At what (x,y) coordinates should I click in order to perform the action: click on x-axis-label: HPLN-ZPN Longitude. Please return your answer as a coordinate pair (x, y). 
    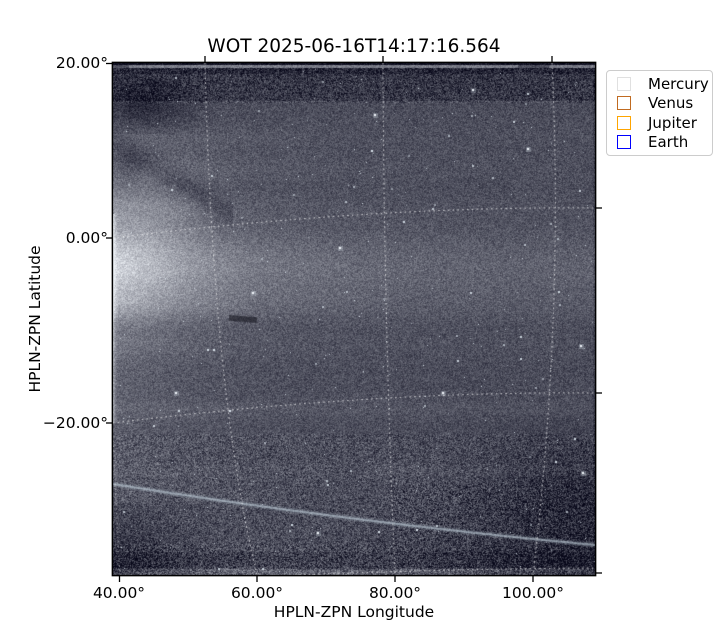
    Looking at the image, I should click on (354, 612).